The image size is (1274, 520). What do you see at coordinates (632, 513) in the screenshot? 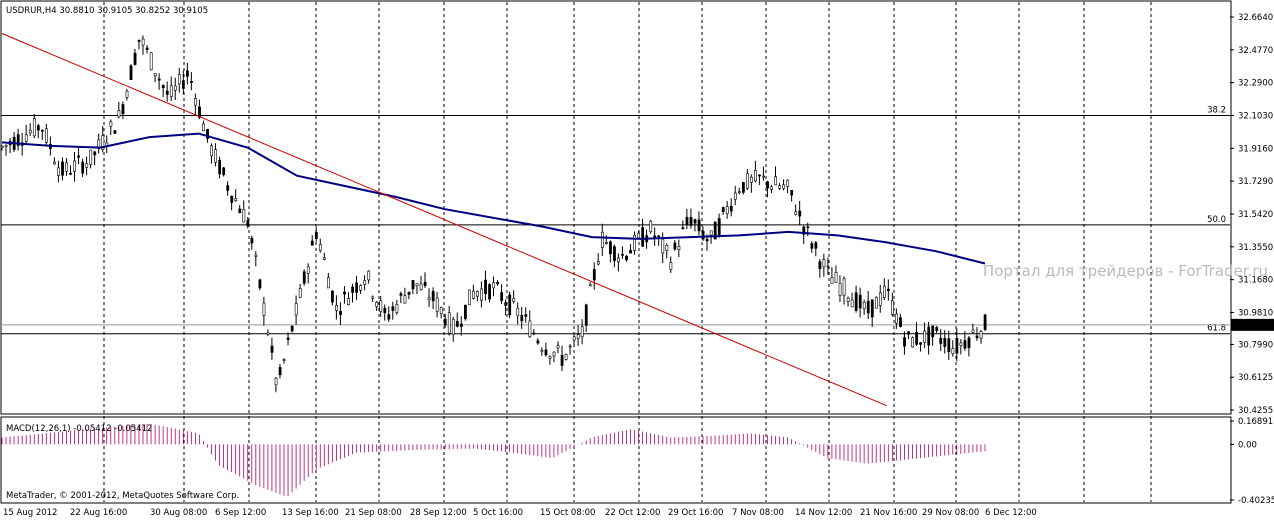
I see `time-tick-label: 22 Oct 12:00` at bounding box center [632, 513].